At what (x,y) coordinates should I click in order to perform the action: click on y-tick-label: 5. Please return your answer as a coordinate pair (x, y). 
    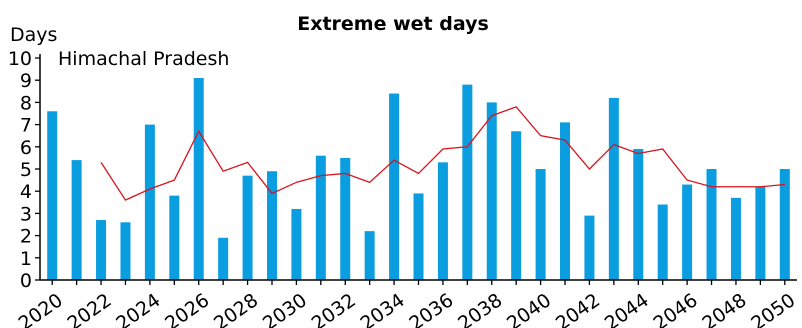
    Looking at the image, I should click on (26, 170).